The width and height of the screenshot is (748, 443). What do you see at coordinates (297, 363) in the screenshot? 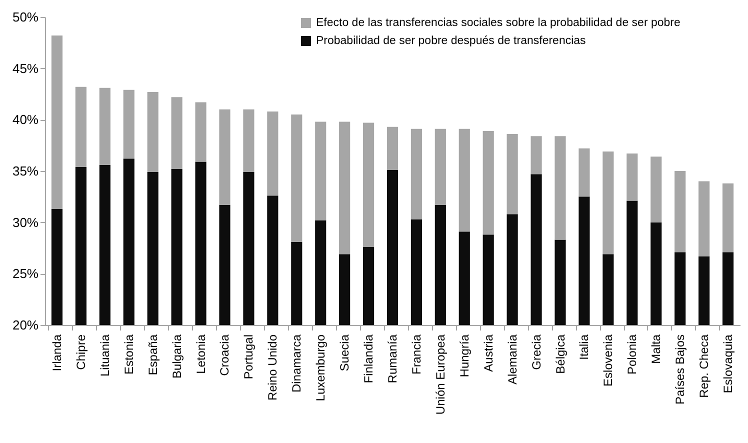
I see `x-tick-label: Dinamarca` at bounding box center [297, 363].